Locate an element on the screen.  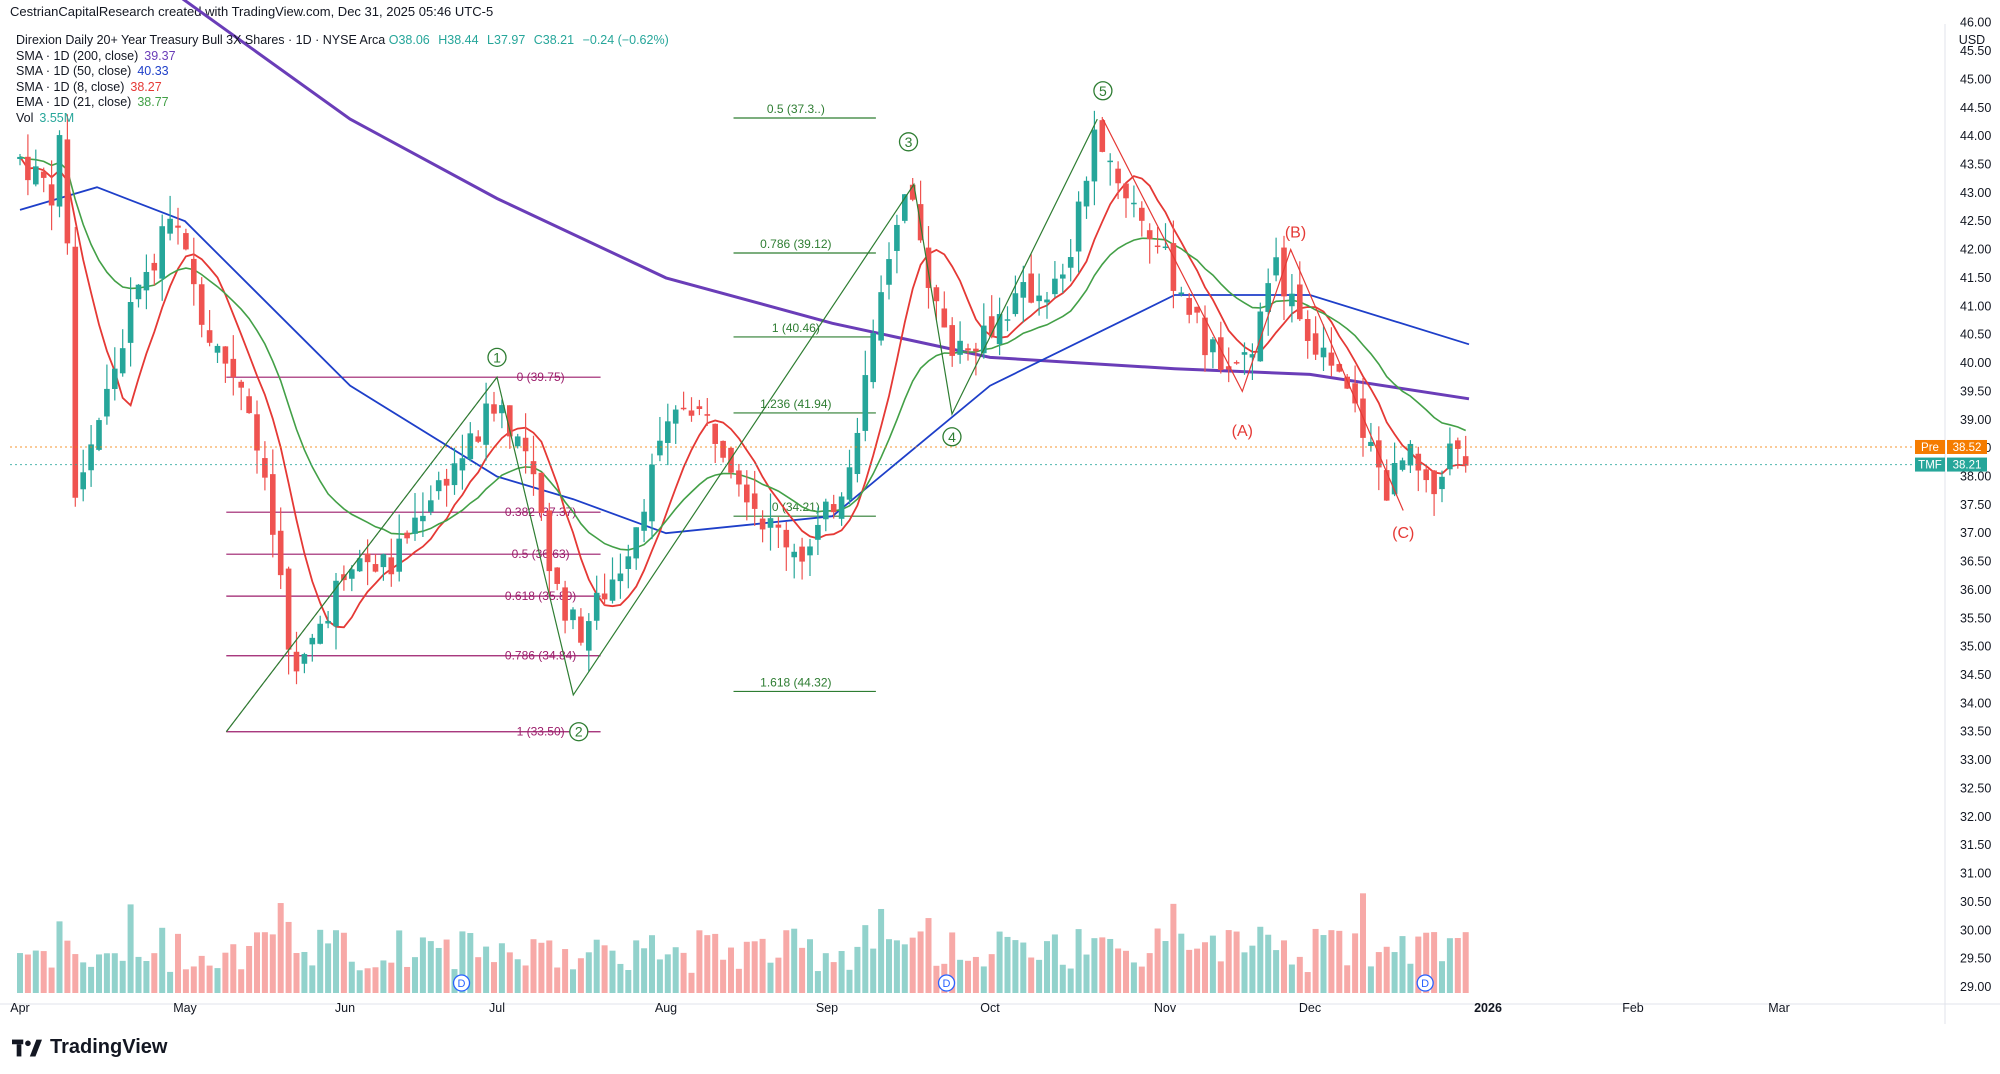
legend-ema21: EMA · 1D (21, close) 38.77 is located at coordinates (342, 103).